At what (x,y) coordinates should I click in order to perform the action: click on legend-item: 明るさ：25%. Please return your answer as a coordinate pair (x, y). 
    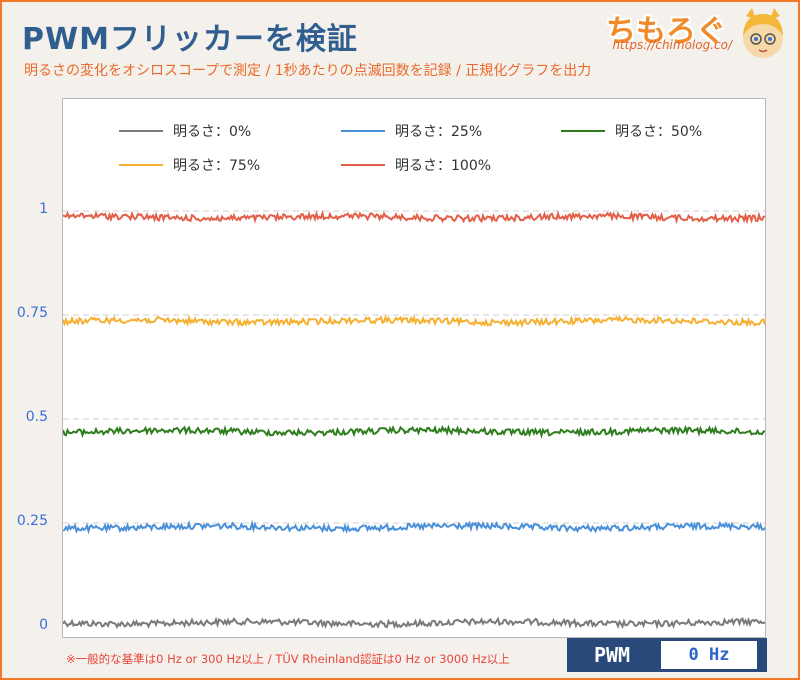
    Looking at the image, I should click on (411, 131).